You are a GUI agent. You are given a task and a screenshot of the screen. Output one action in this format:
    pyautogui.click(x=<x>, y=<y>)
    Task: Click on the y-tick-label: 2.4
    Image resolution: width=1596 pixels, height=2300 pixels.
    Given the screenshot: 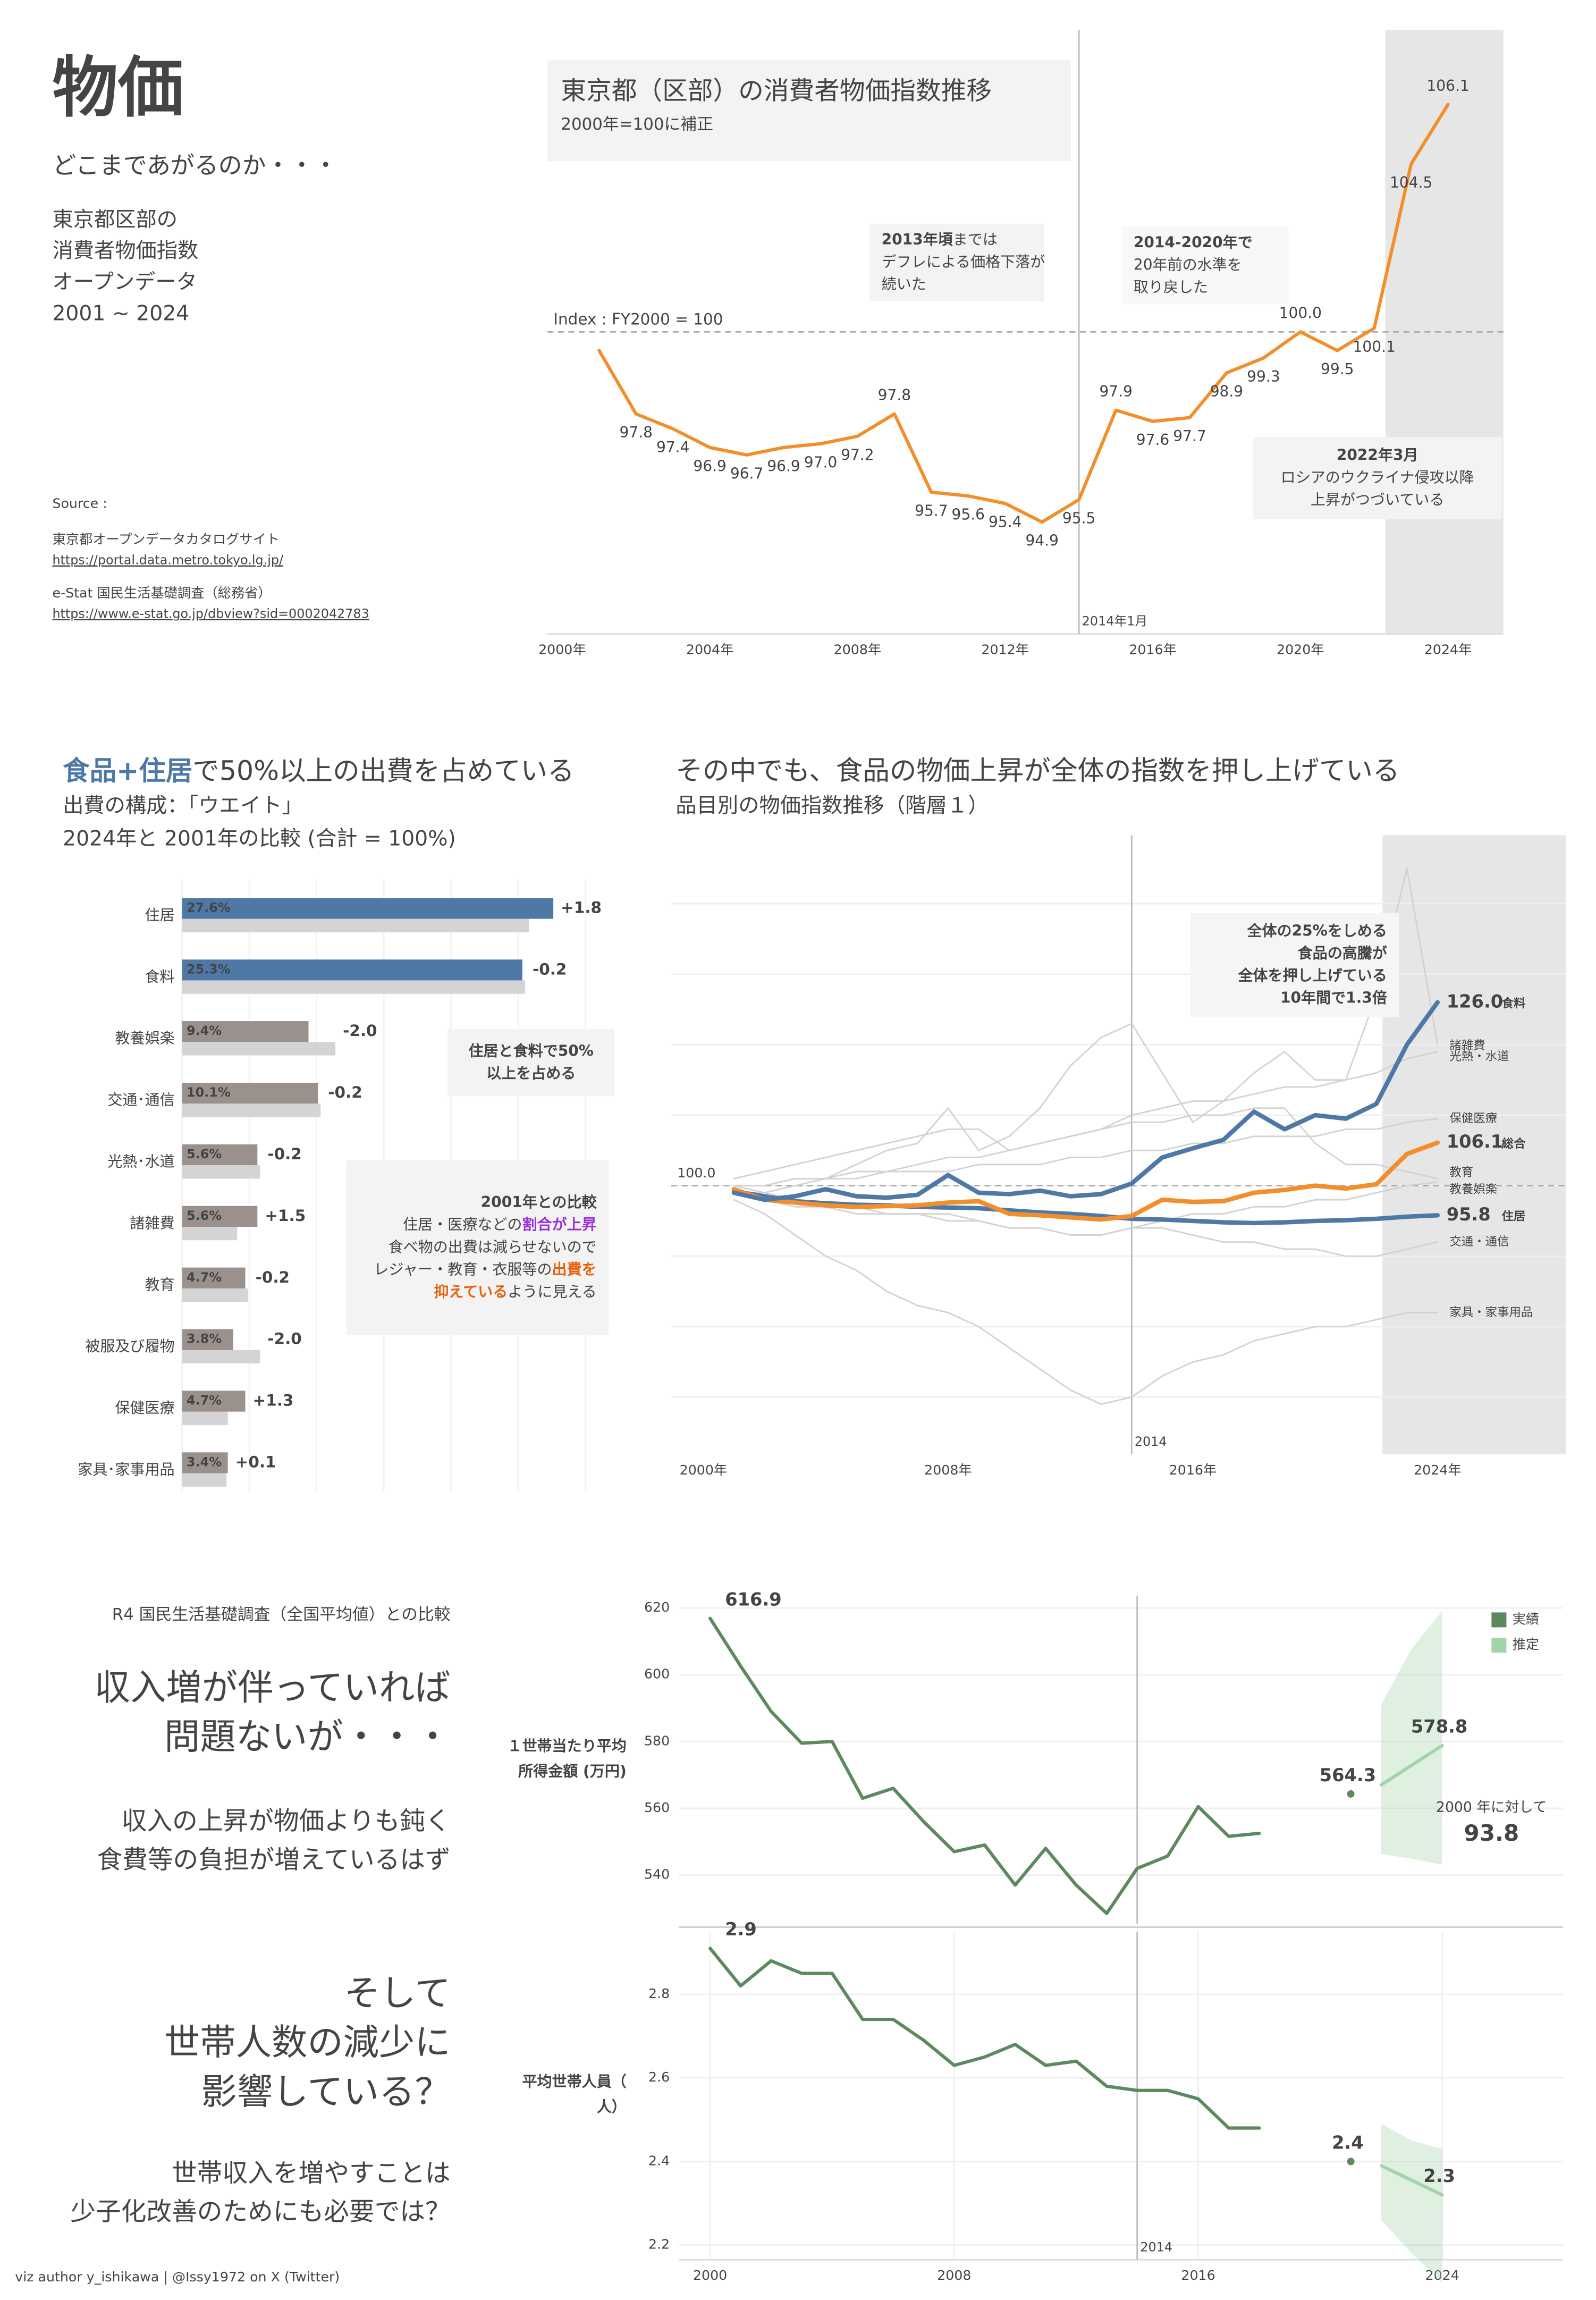 What is the action you would take?
    pyautogui.click(x=659, y=2160)
    